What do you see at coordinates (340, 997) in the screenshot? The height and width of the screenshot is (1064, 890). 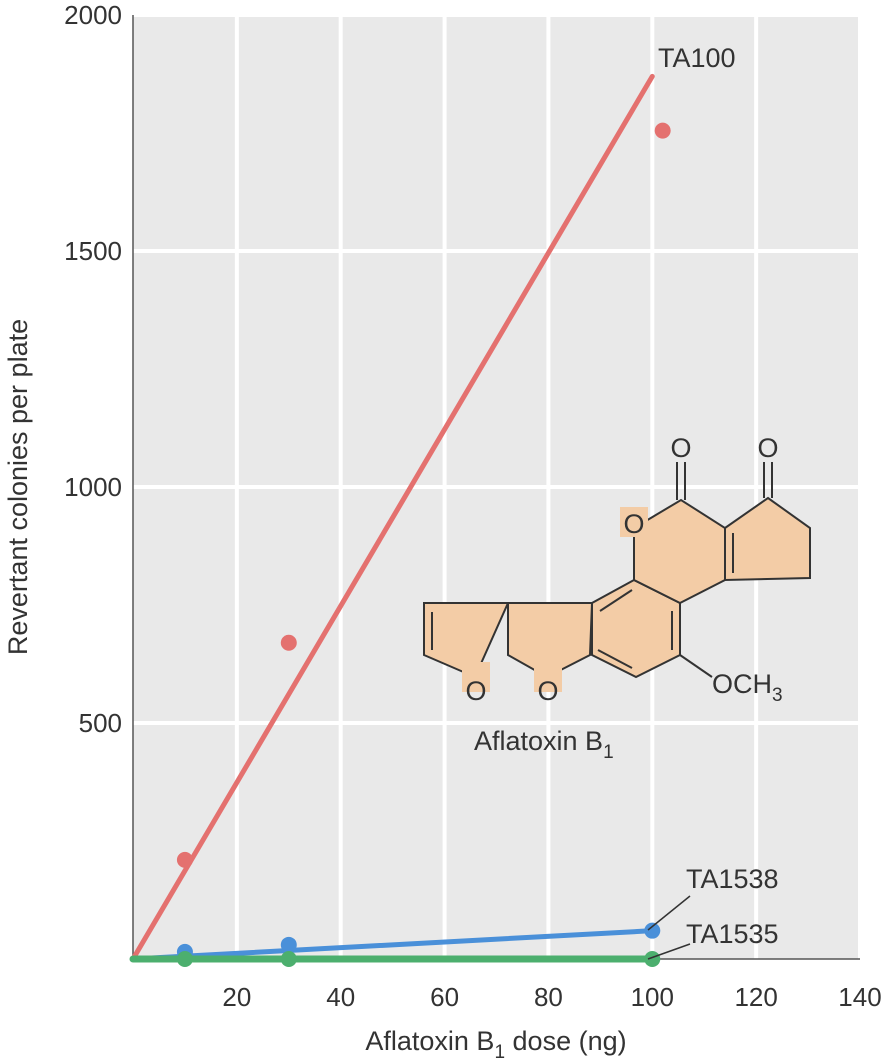 I see `x-tick-label: 40` at bounding box center [340, 997].